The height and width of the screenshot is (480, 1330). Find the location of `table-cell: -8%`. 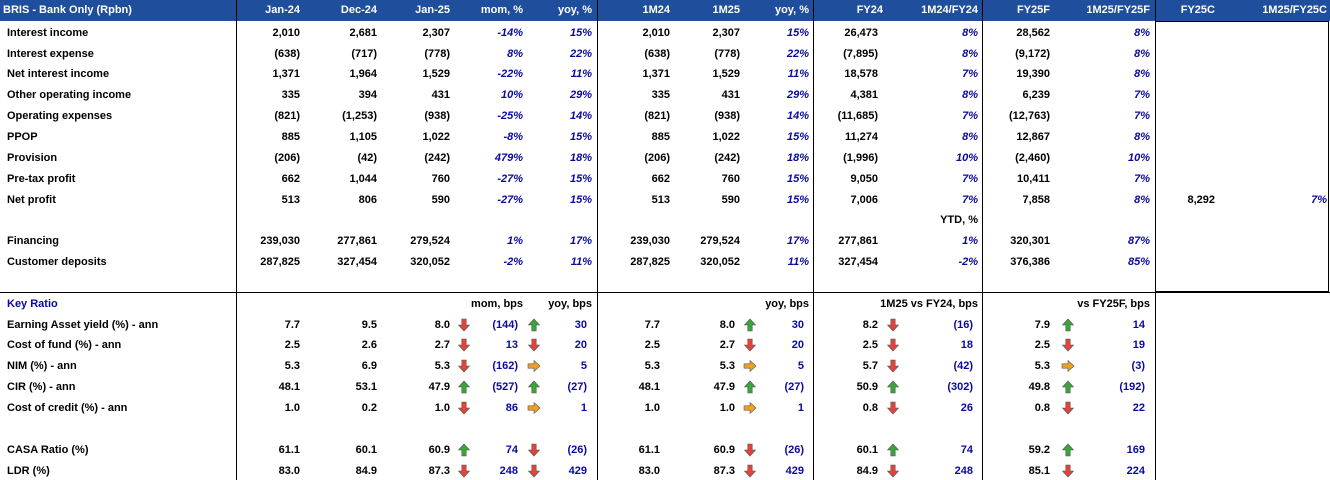

table-cell: -8% is located at coordinates (513, 137).